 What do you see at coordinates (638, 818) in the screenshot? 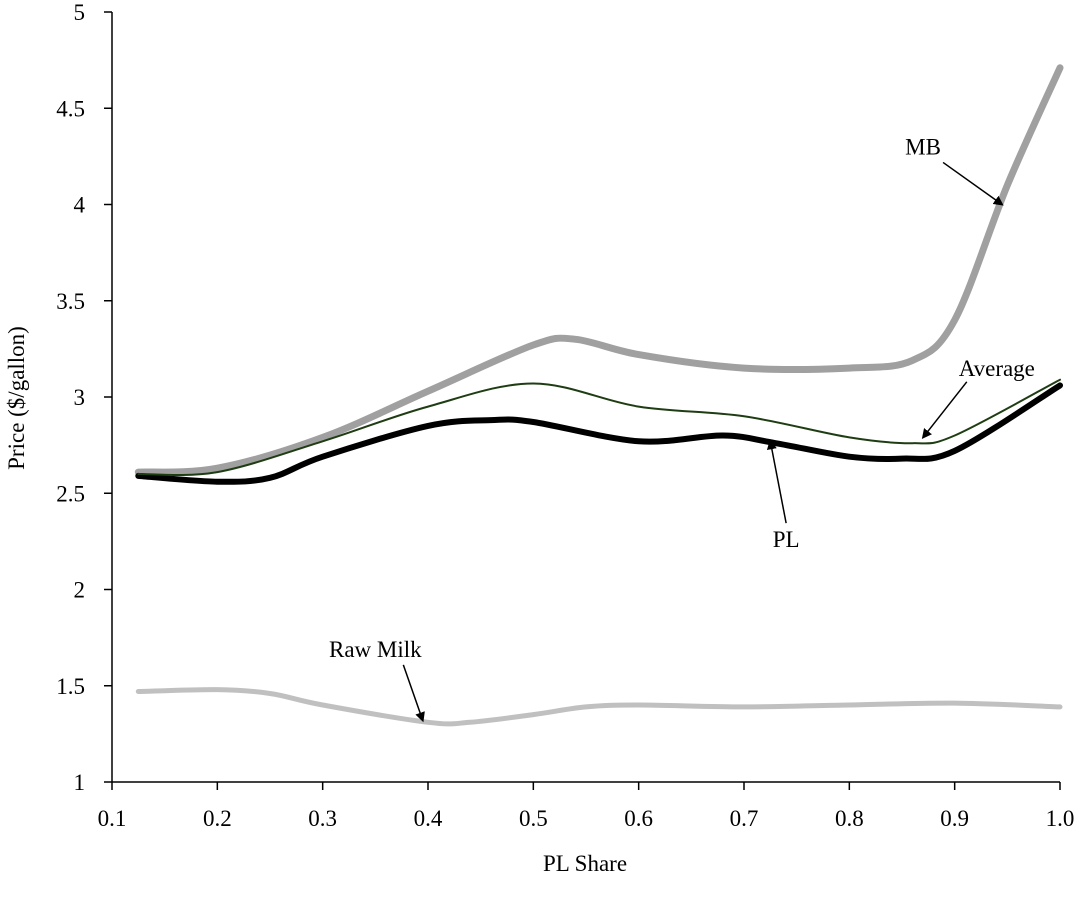
I see `x-tick-label: 0.6` at bounding box center [638, 818].